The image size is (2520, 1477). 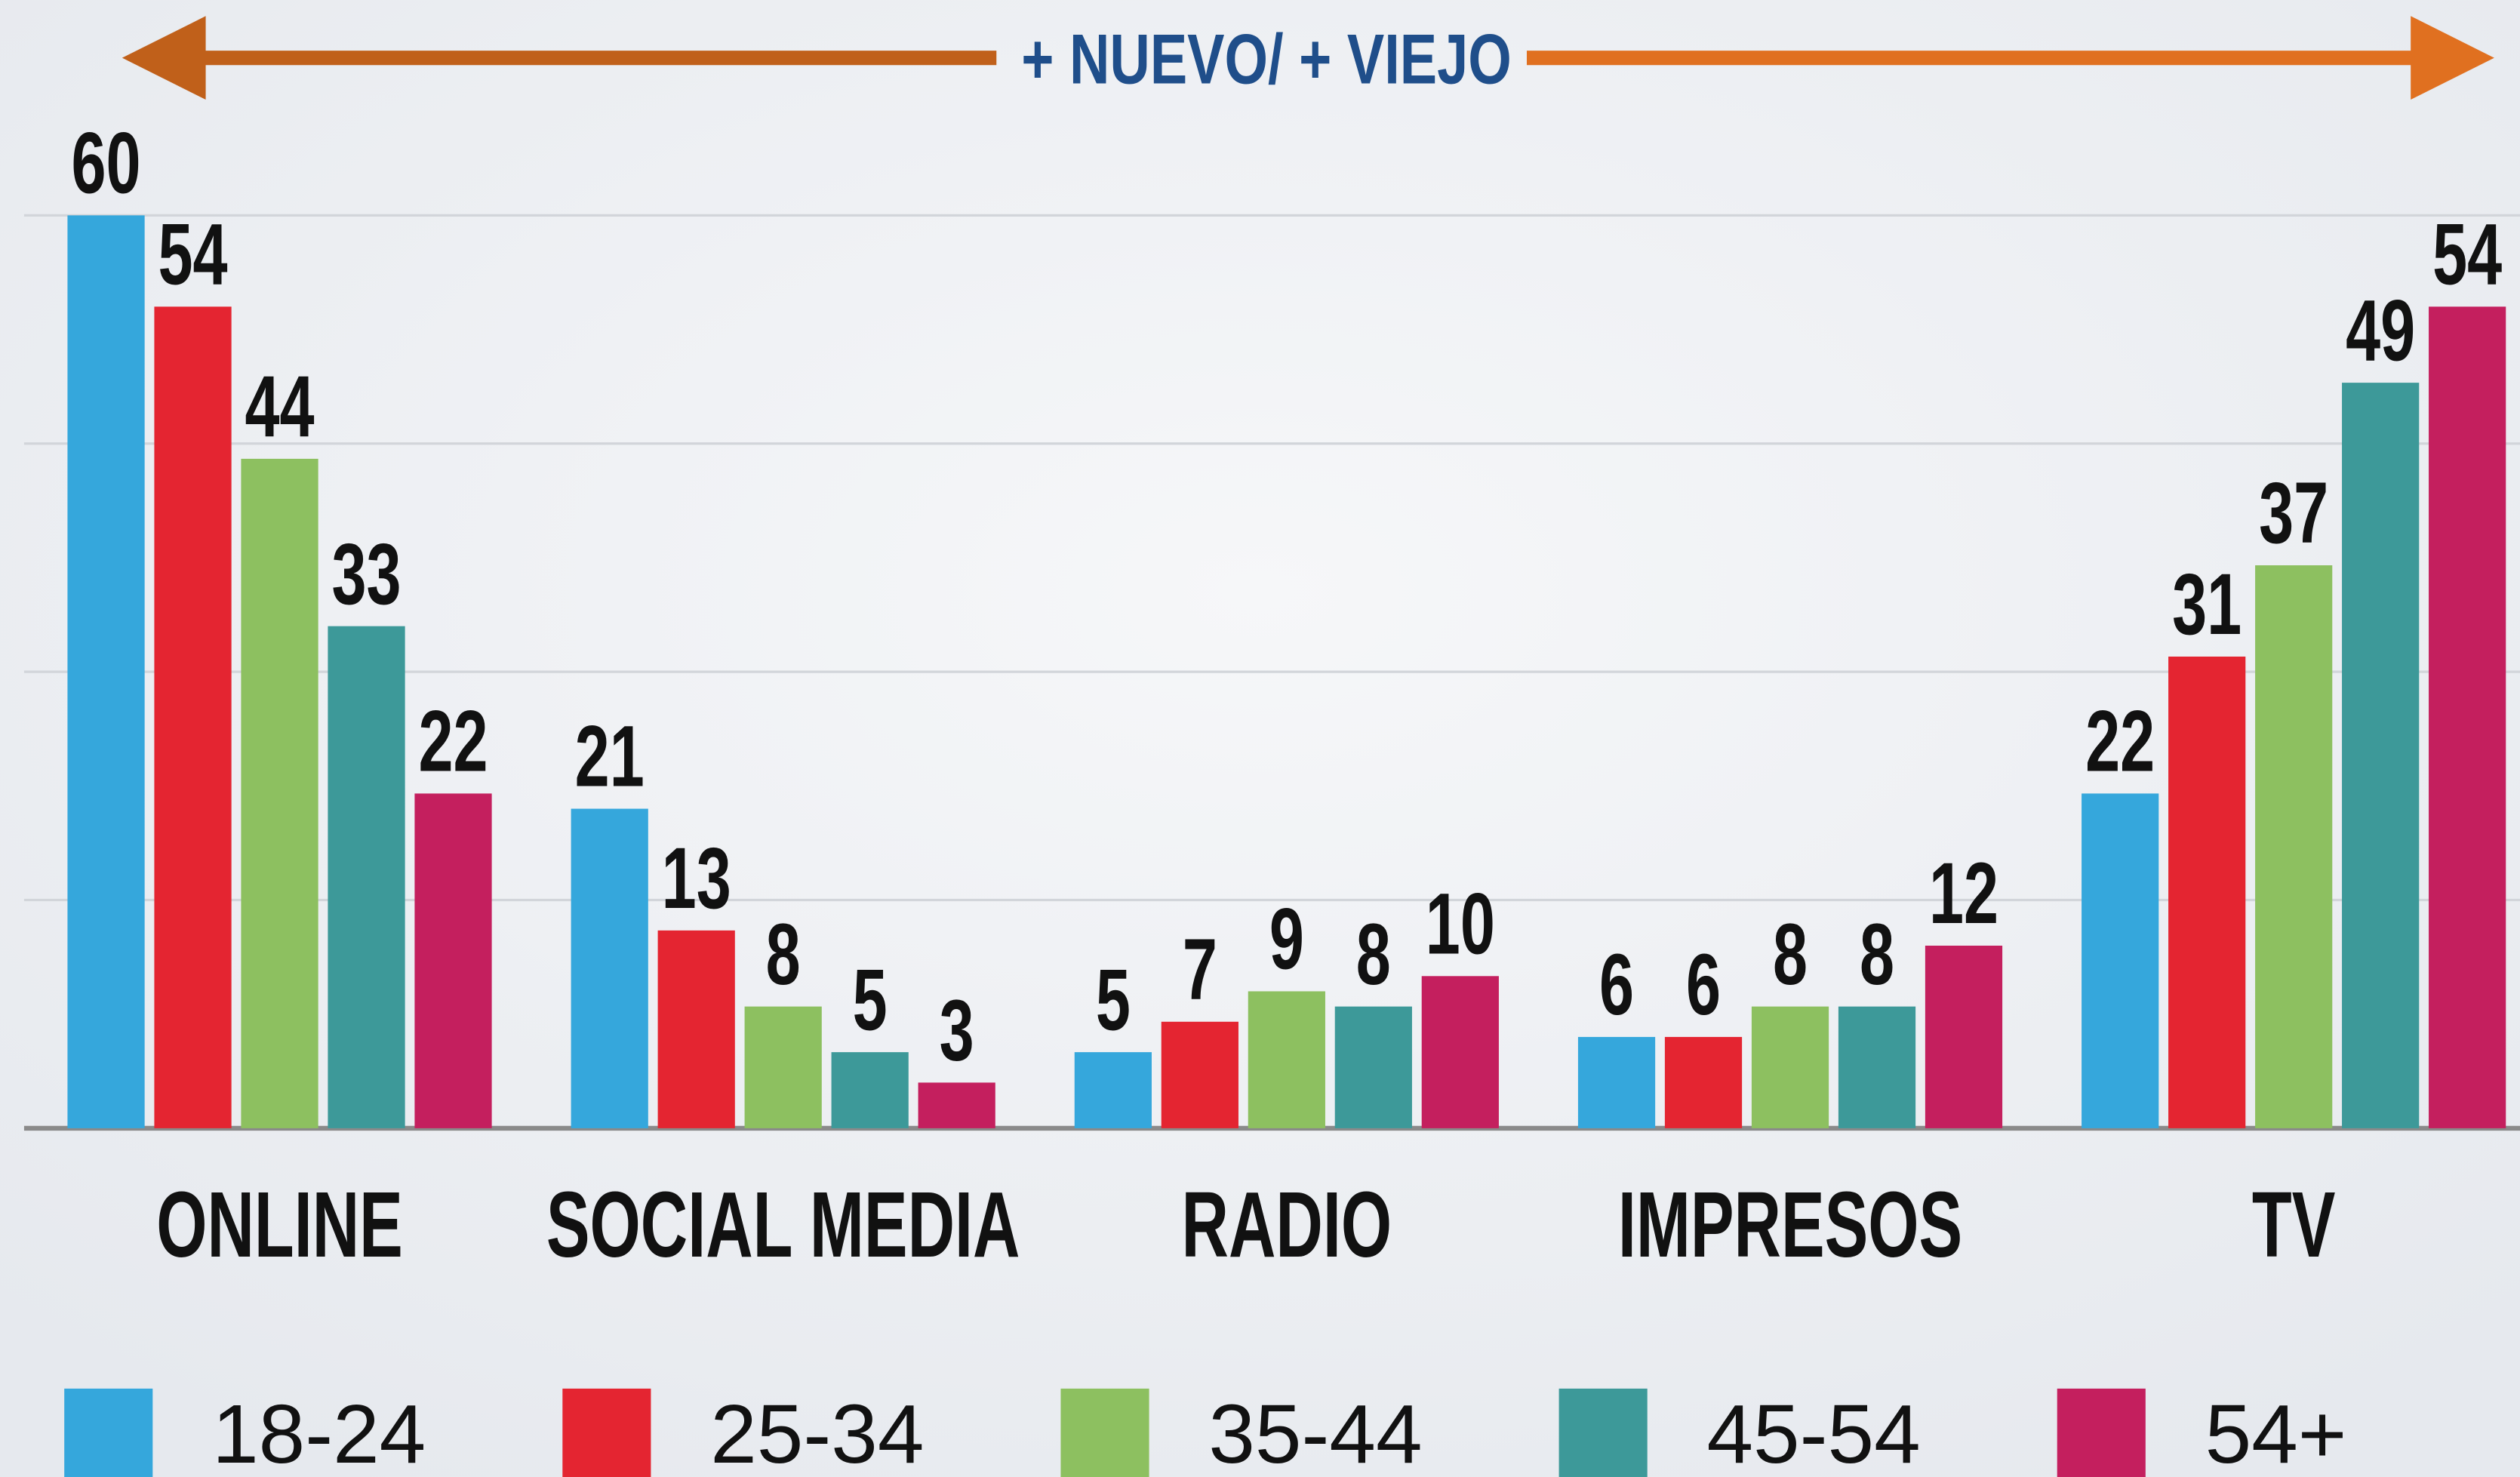 What do you see at coordinates (610, 756) in the screenshot?
I see `value-label: 21` at bounding box center [610, 756].